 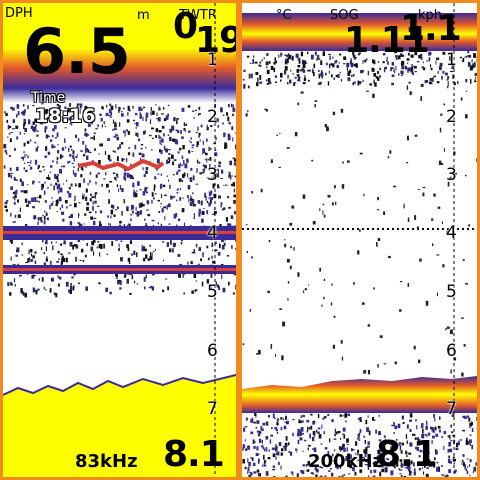 What do you see at coordinates (284, 15) in the screenshot?
I see `temp-unit: °C` at bounding box center [284, 15].